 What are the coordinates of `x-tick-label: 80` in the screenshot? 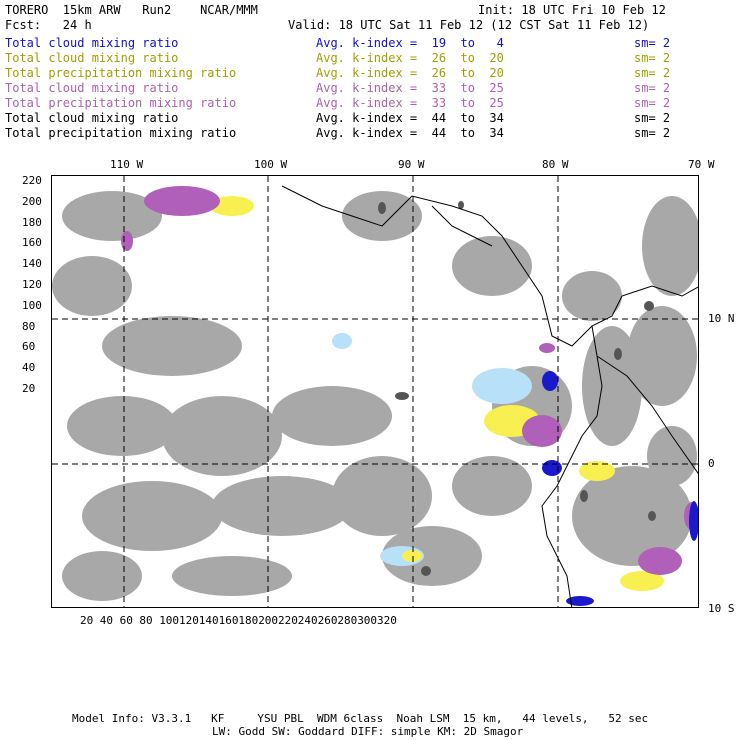 It's located at (146, 620).